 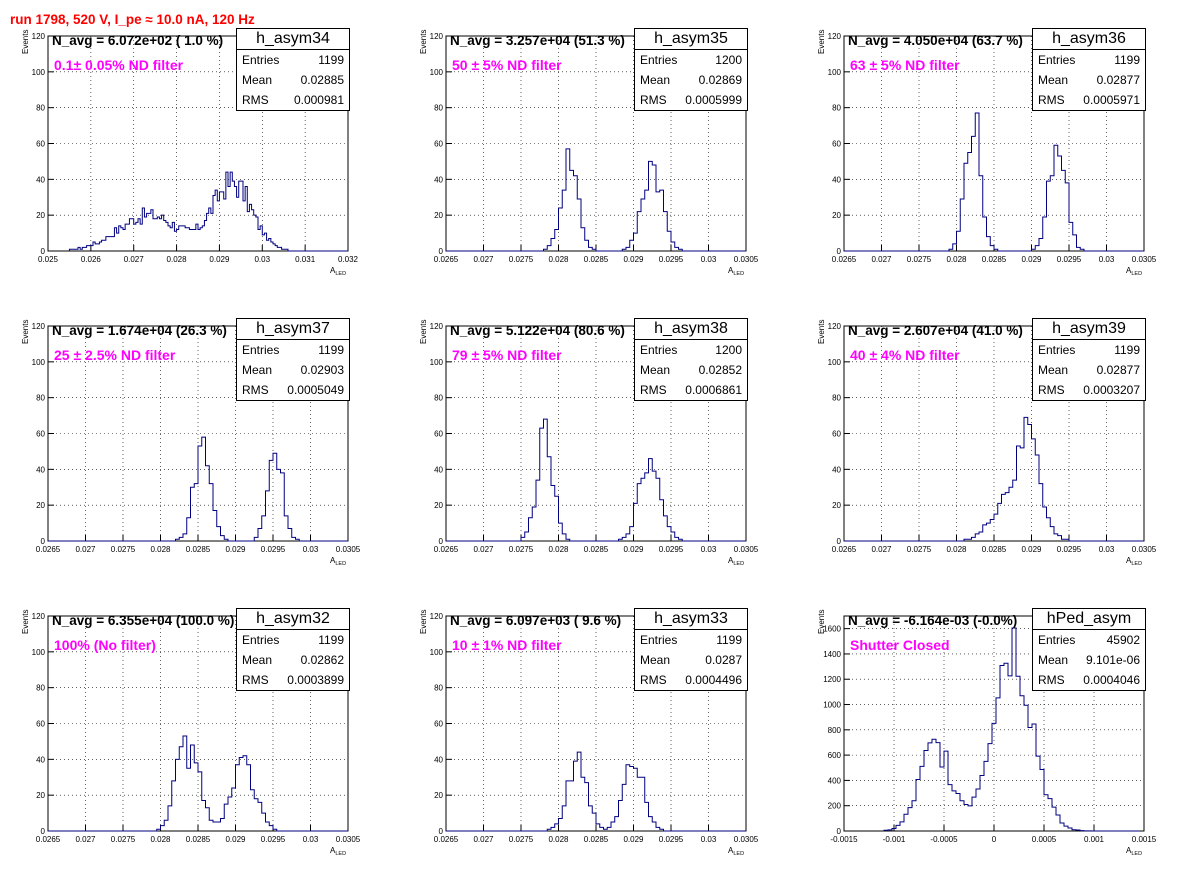 What do you see at coordinates (835, 780) in the screenshot?
I see `y-tick-label: 400` at bounding box center [835, 780].